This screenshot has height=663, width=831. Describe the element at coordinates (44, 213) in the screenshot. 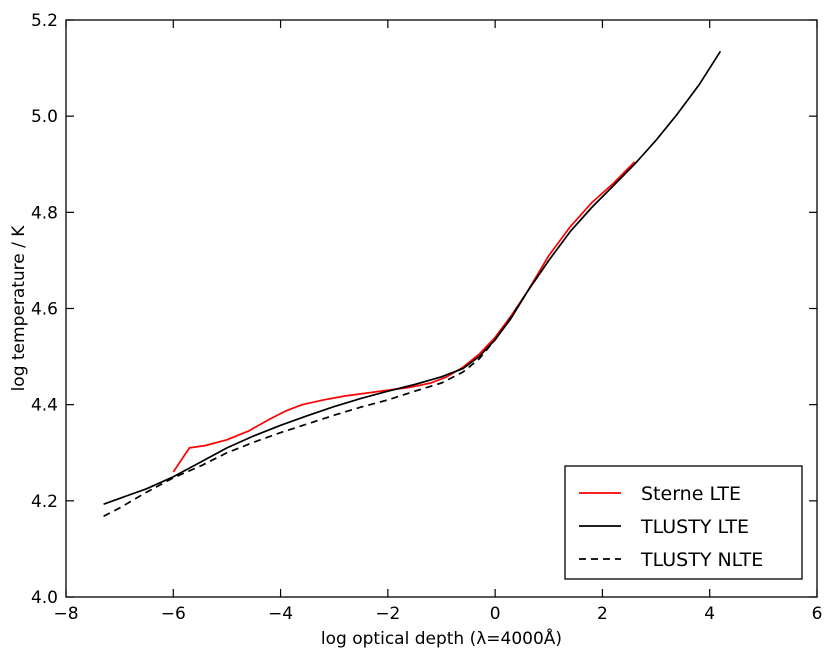

I see `y-tick-label: 4.8` at that location.